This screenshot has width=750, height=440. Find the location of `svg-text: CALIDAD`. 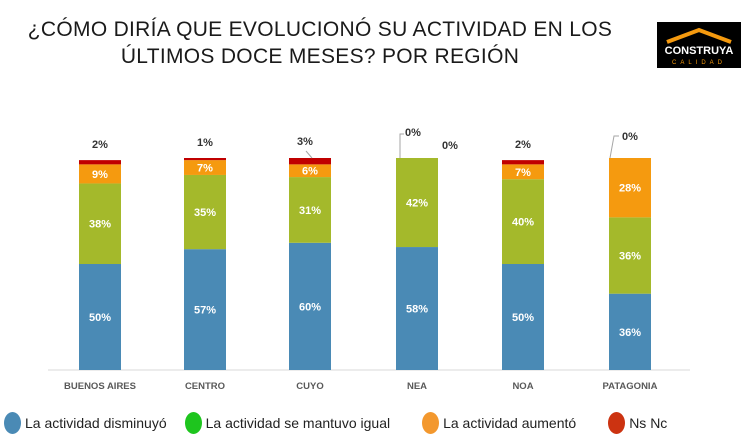

svg-text: CALIDAD is located at coordinates (699, 63).